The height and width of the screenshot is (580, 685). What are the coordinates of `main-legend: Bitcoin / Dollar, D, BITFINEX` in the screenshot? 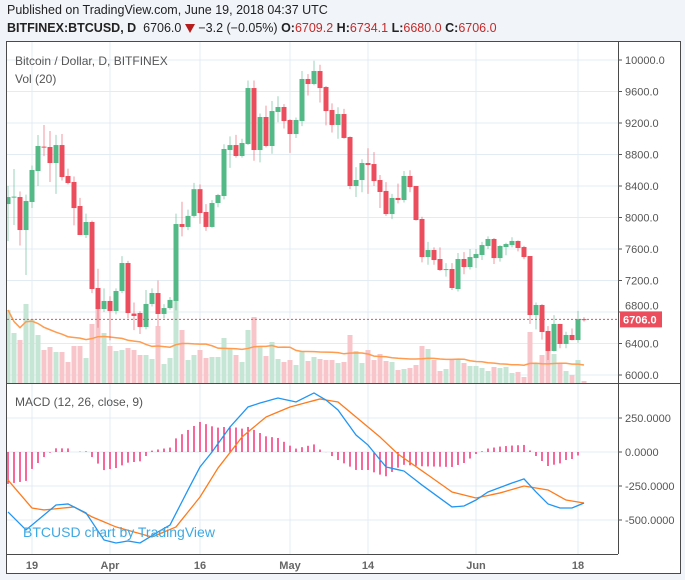 It's located at (91, 61).